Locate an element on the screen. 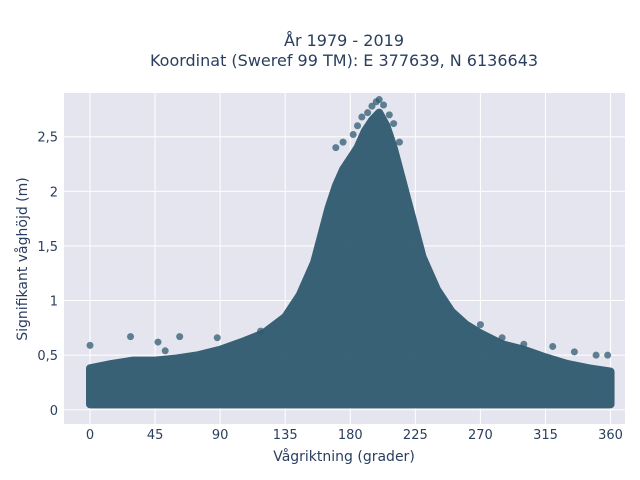  x-tick-label: 270 is located at coordinates (480, 435).